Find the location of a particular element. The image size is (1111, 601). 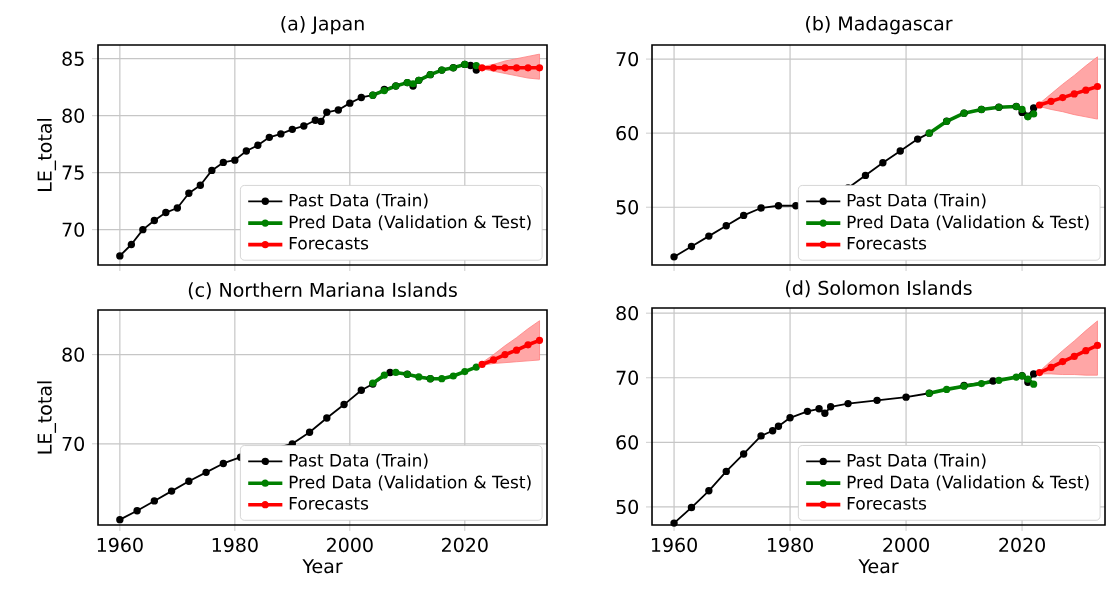

chart-title: (c) Northern Mariana Islands is located at coordinates (322, 291).